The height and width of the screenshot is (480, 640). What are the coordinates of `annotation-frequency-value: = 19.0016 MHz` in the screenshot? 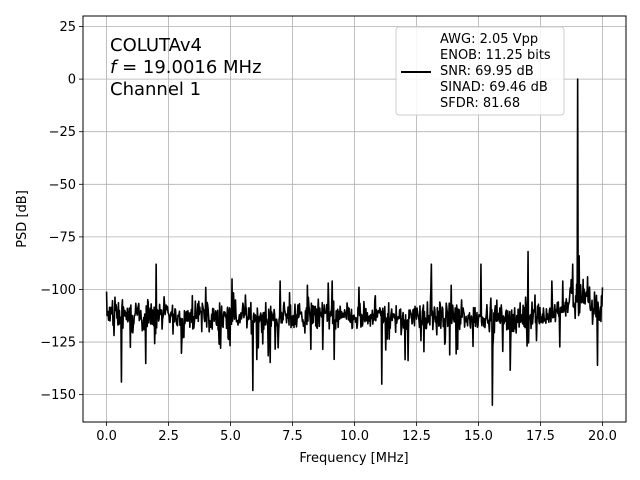 It's located at (188, 67).